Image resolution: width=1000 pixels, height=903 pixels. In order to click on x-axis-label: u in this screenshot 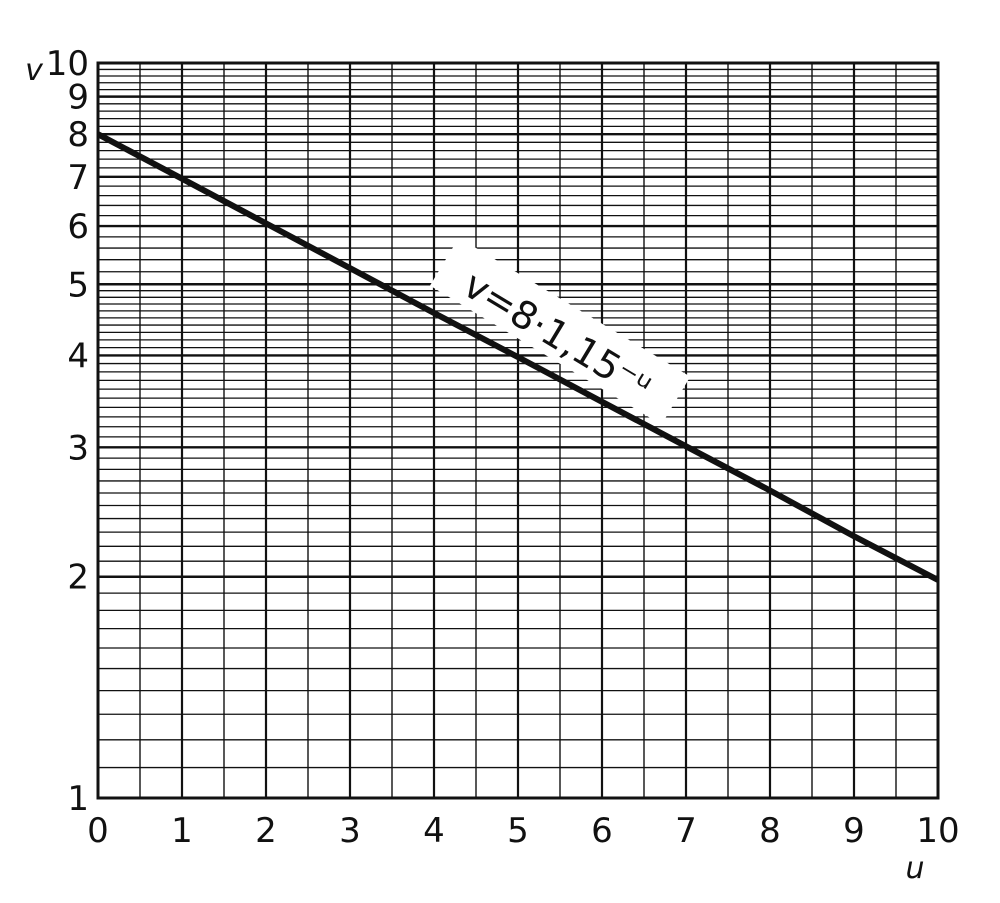, I will do `click(914, 868)`.